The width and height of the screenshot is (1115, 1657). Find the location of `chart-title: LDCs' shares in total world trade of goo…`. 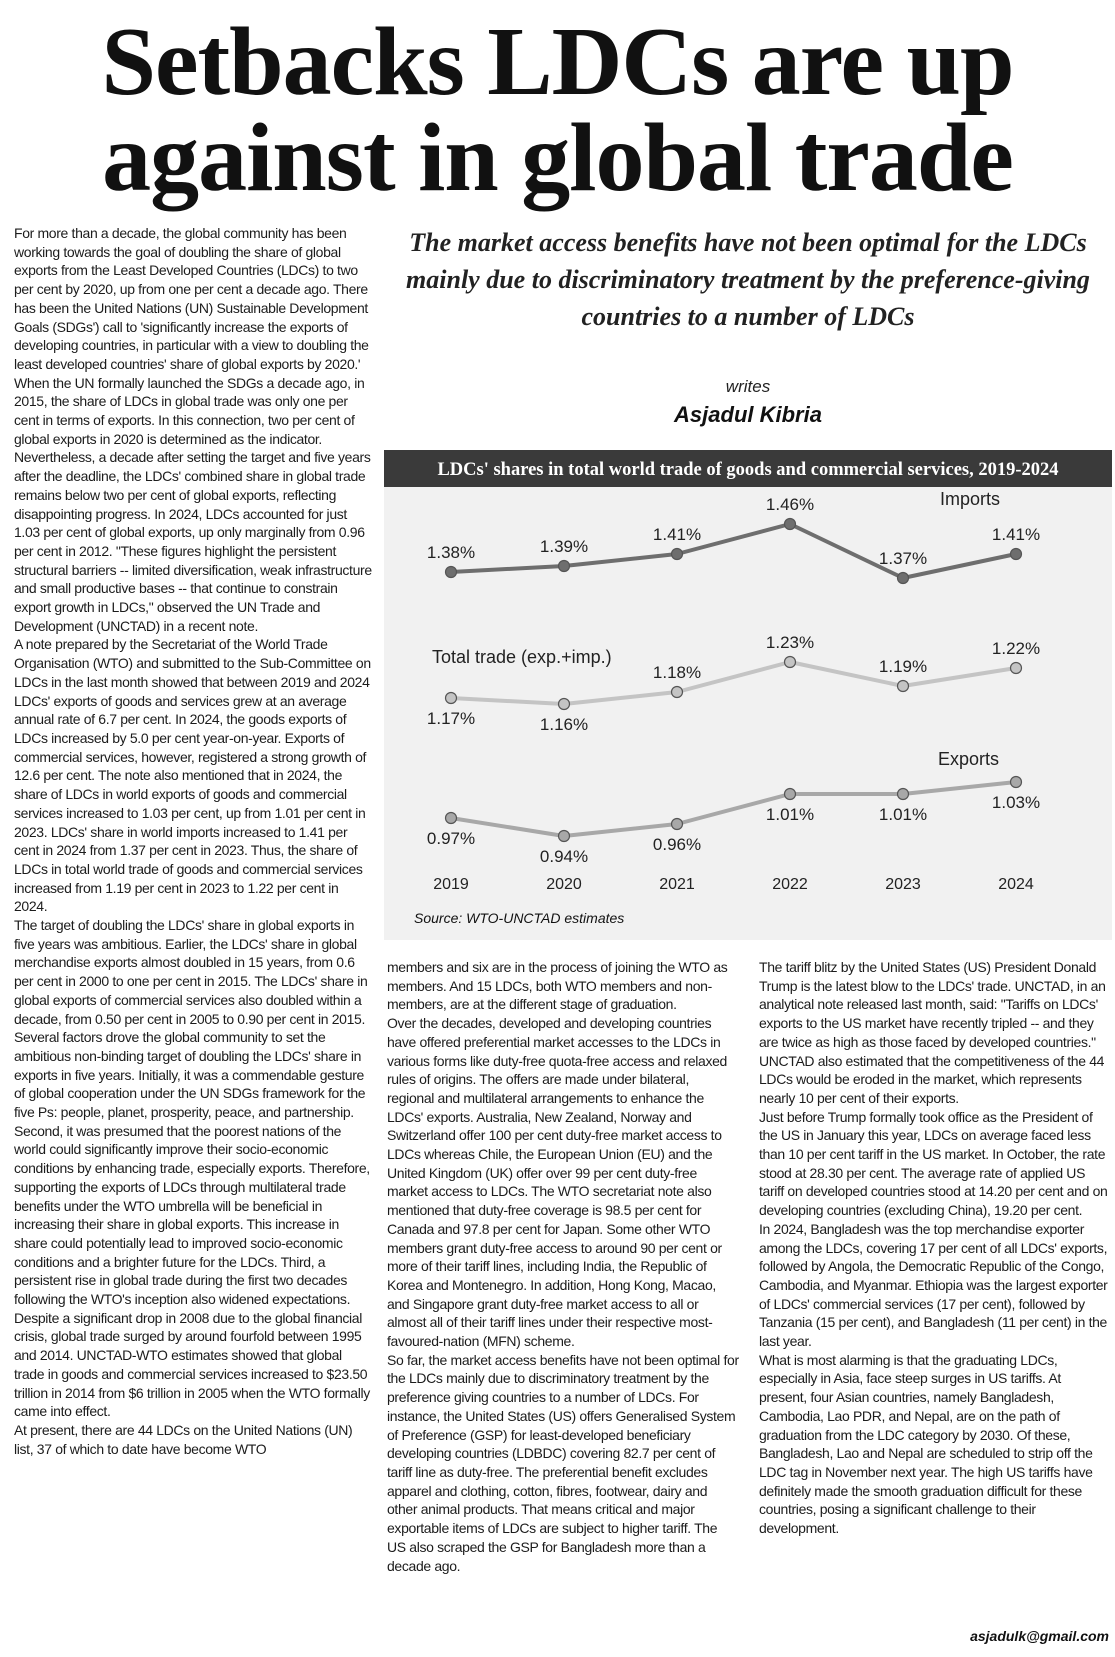

chart-title: LDCs' shares in total world trade of goo… is located at coordinates (747, 470).